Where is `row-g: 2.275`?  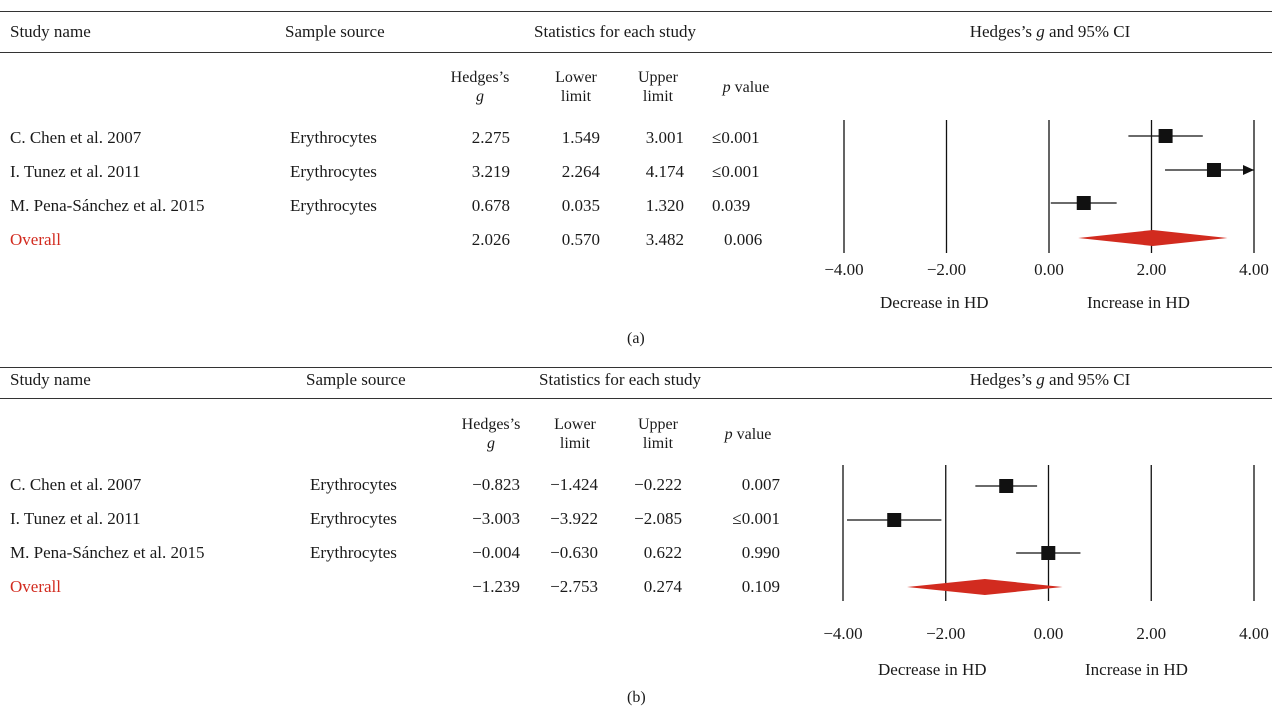
row-g: 2.275 is located at coordinates (490, 137).